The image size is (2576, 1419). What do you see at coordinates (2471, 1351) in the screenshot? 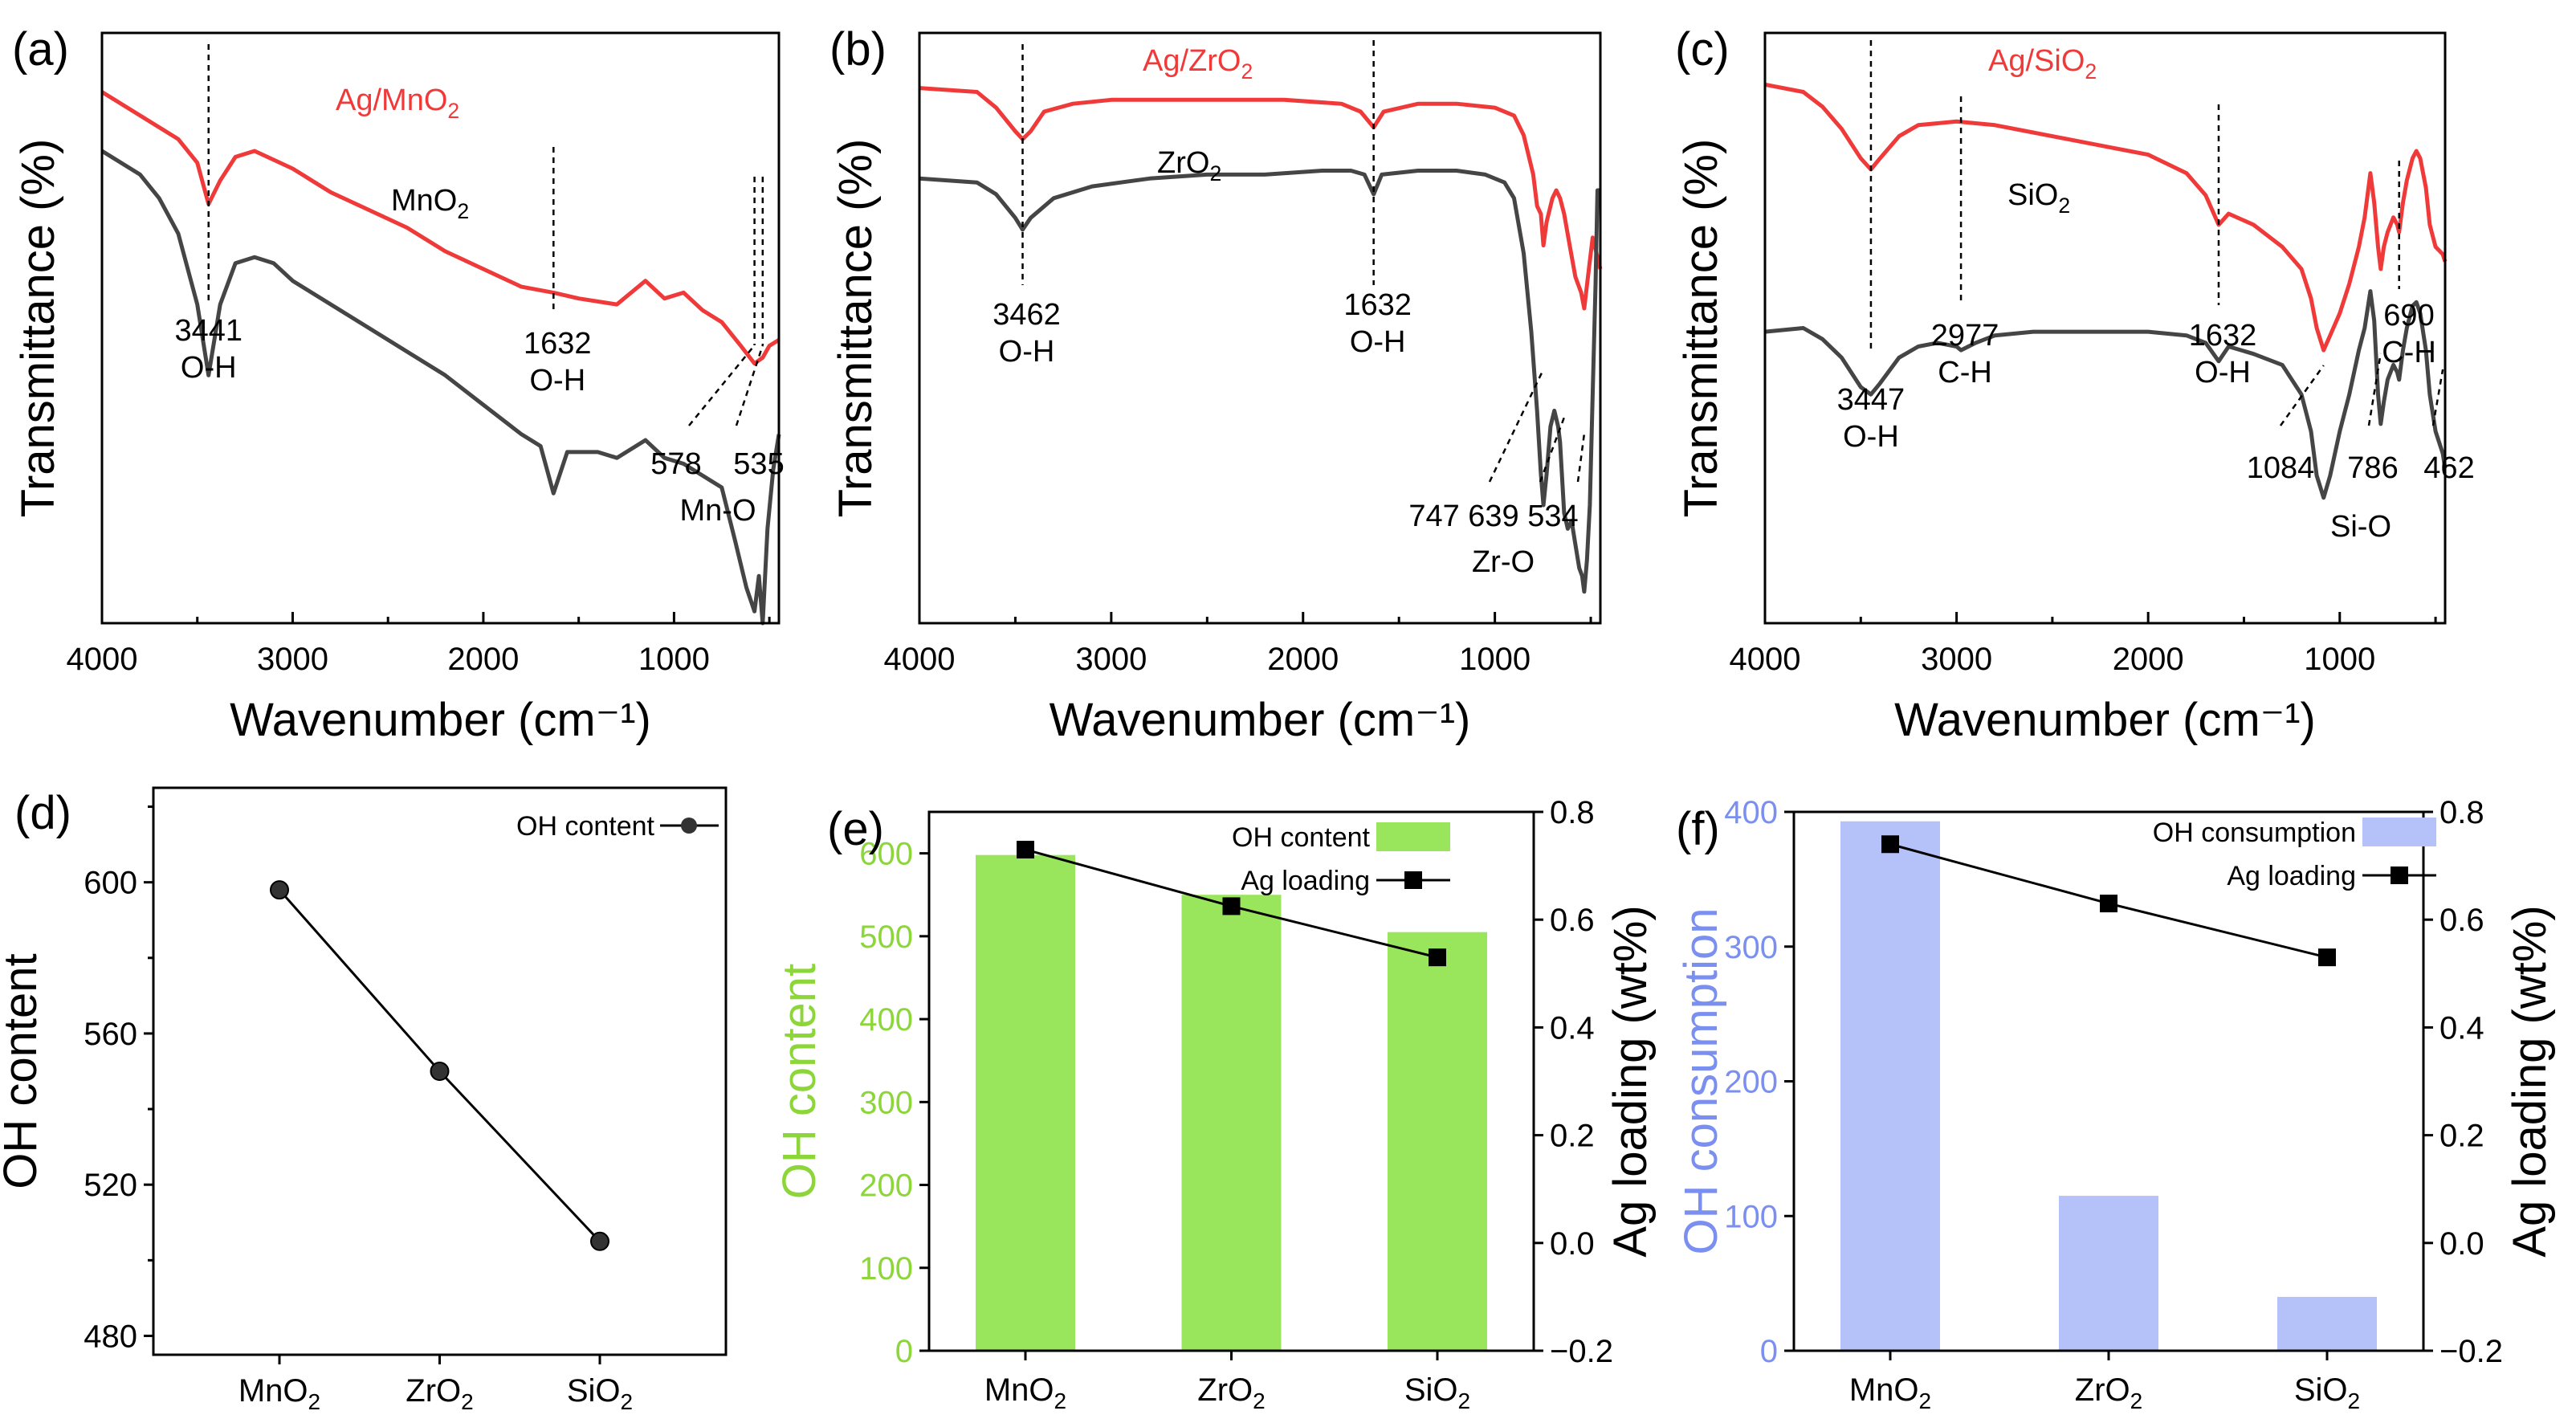
I see `y2-tick-label: −0.2` at bounding box center [2471, 1351].